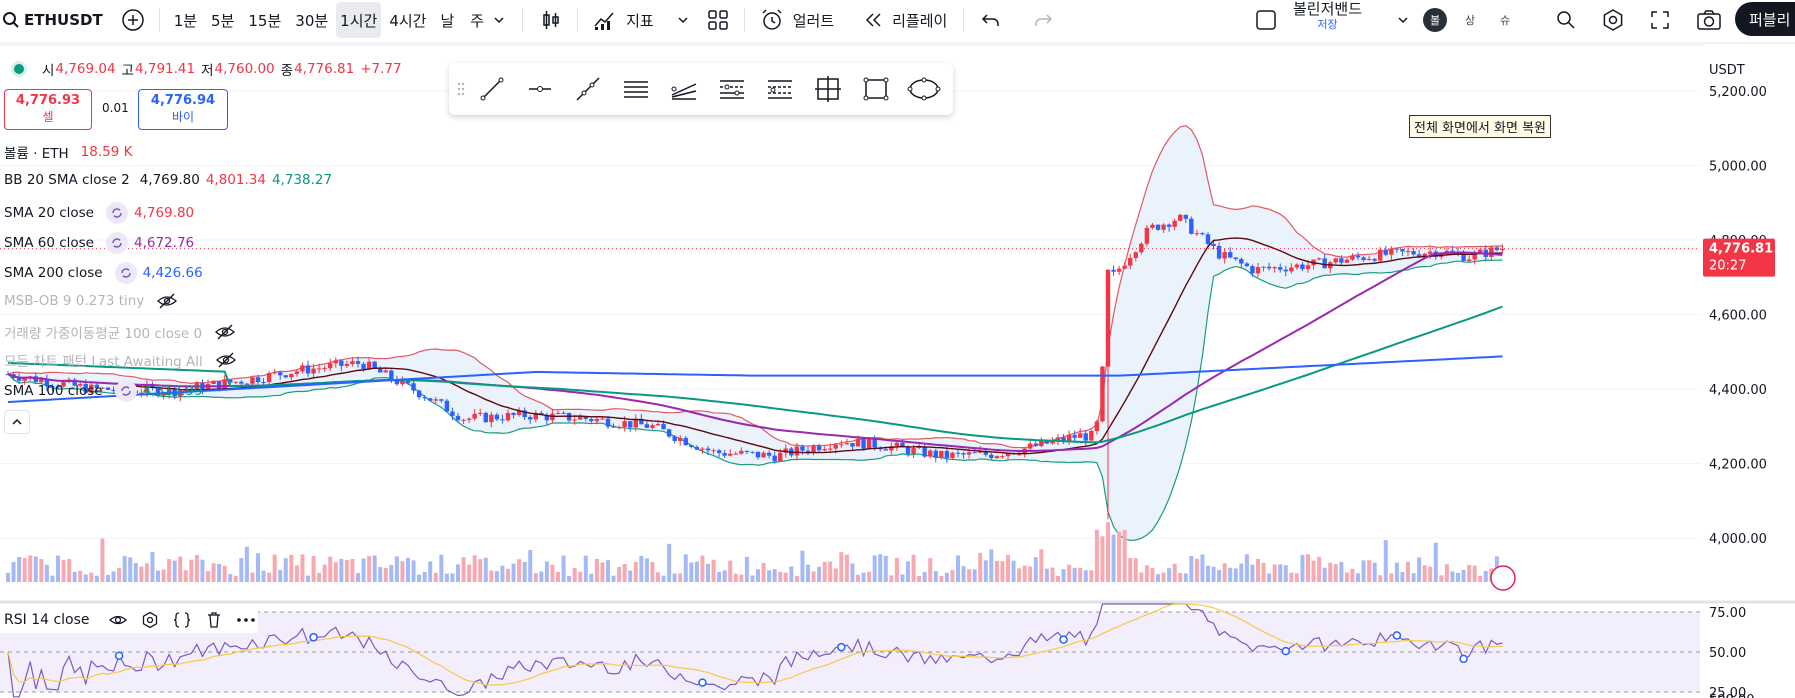 Image resolution: width=1795 pixels, height=698 pixels. I want to click on extended-line-tool, so click(588, 89).